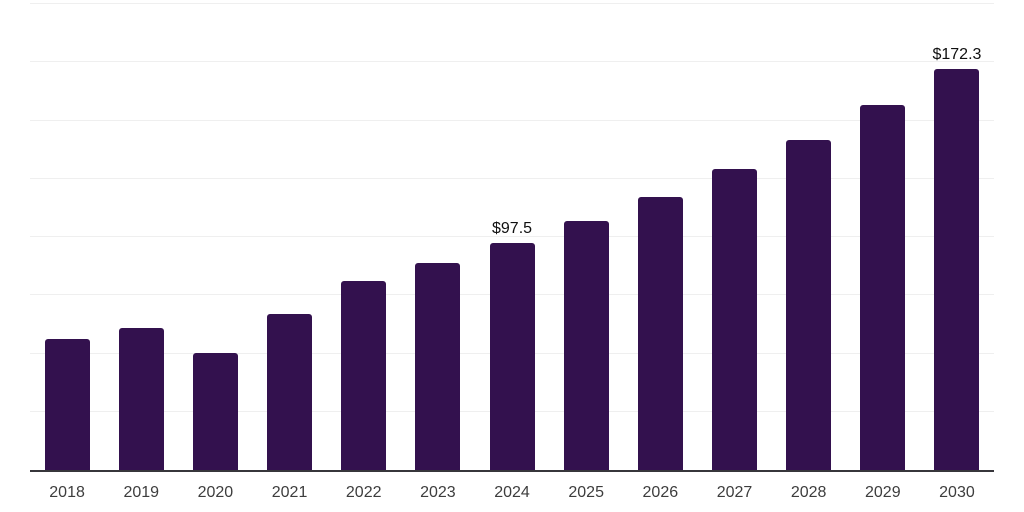 The image size is (1024, 512). Describe the element at coordinates (734, 319) in the screenshot. I see `bar-2027` at that location.